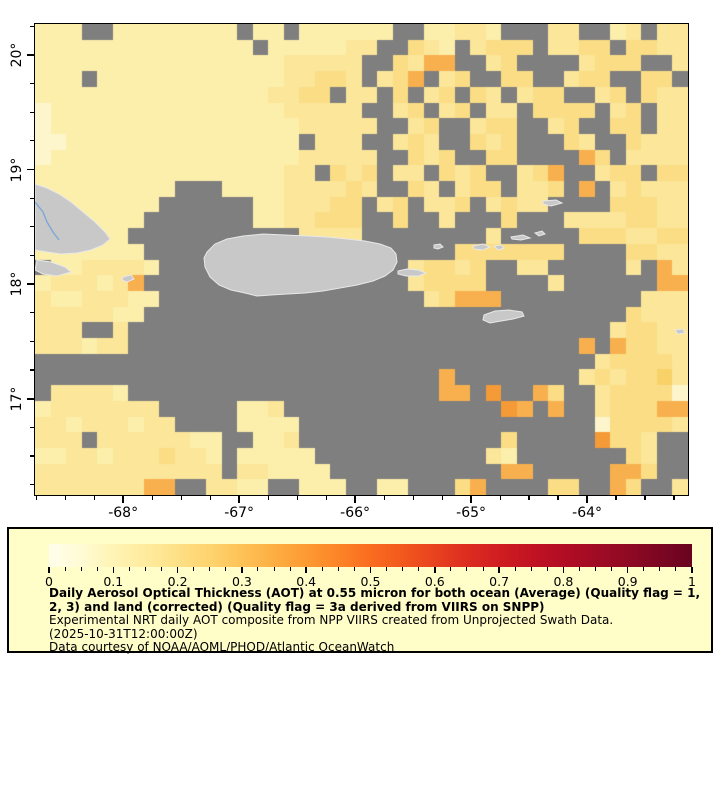  What do you see at coordinates (47, 221) in the screenshot?
I see `river-line` at bounding box center [47, 221].